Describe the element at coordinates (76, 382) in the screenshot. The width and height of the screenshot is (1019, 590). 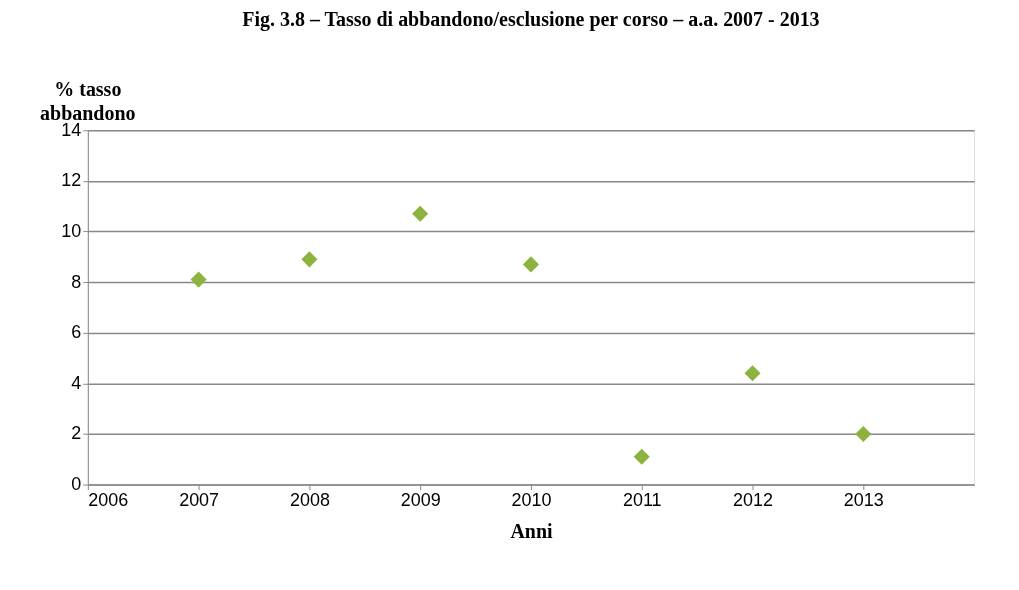
I see `y-tick-label: 4` at that location.